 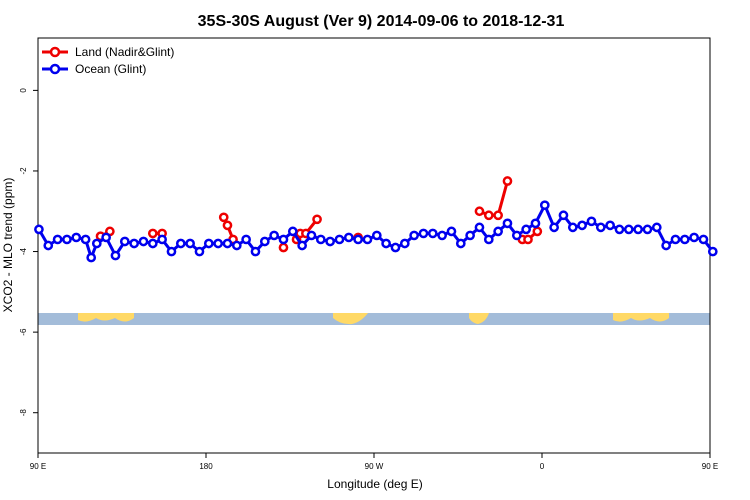 I want to click on land-ocean-mask, so click(x=374, y=319).